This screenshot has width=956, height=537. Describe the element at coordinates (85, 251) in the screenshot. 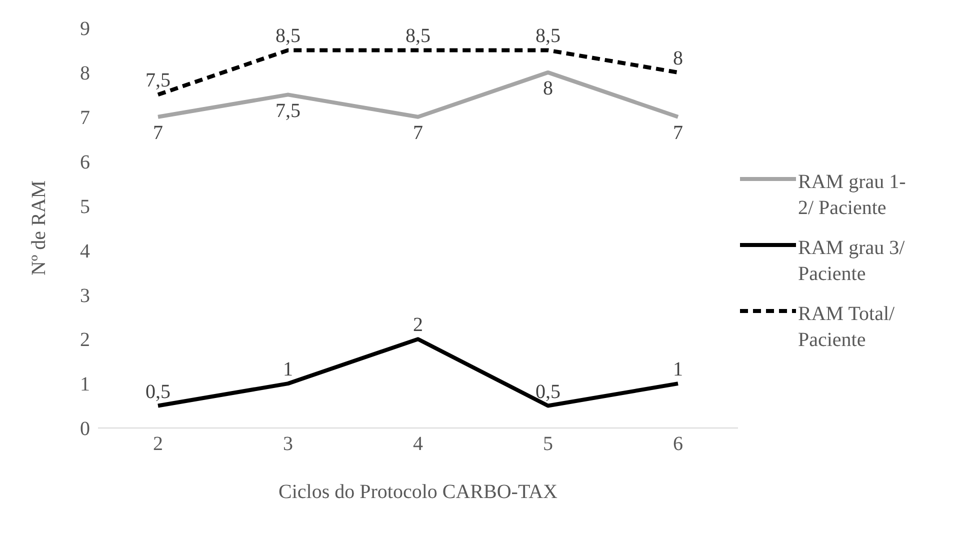

I see `y-tick-label: 4` at that location.